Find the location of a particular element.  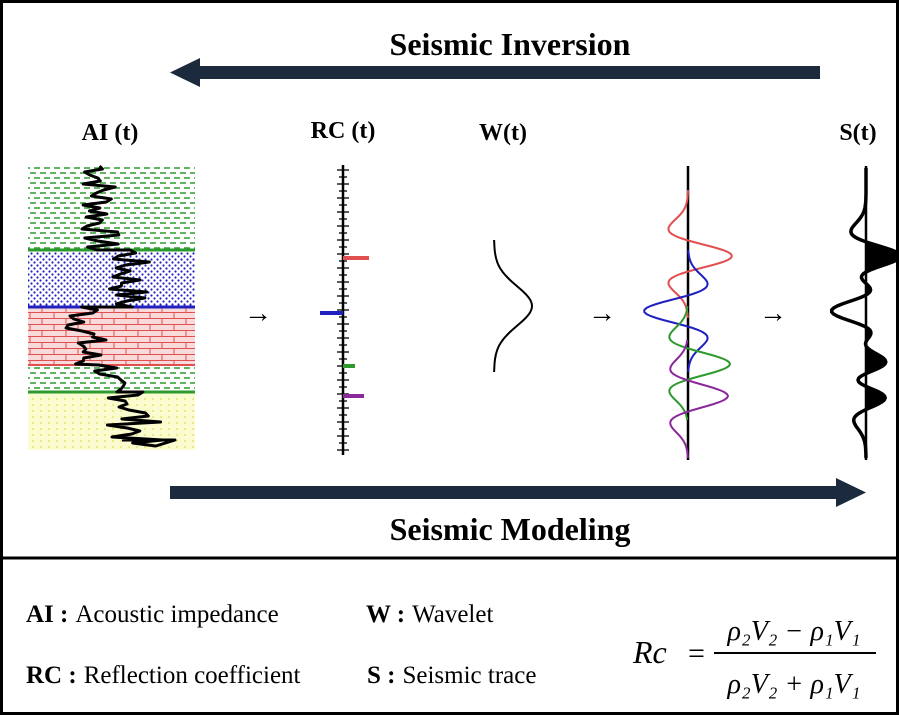

legend-w: W : Wavelet is located at coordinates (429, 614).